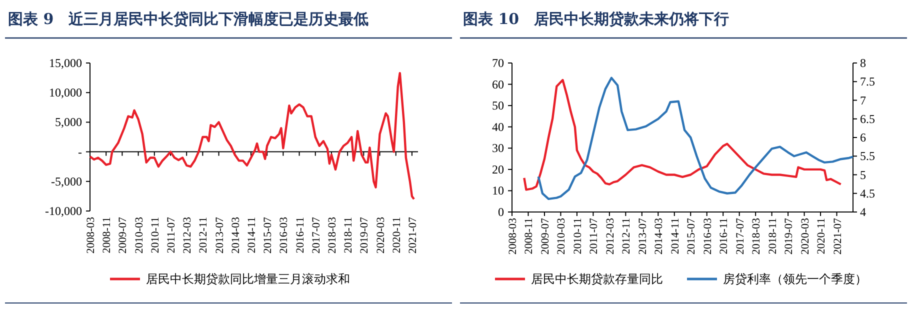 The width and height of the screenshot is (916, 336). What do you see at coordinates (863, 175) in the screenshot?
I see `y2-tick-label: 5` at bounding box center [863, 175].